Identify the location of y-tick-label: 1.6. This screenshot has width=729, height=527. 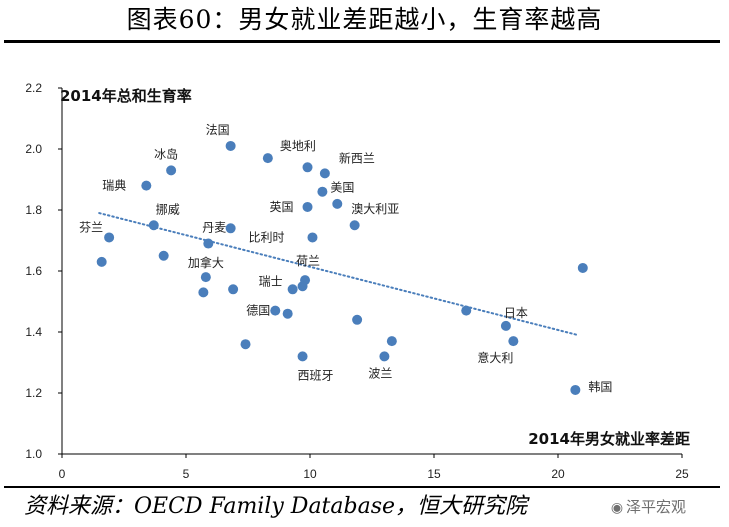
(33, 271).